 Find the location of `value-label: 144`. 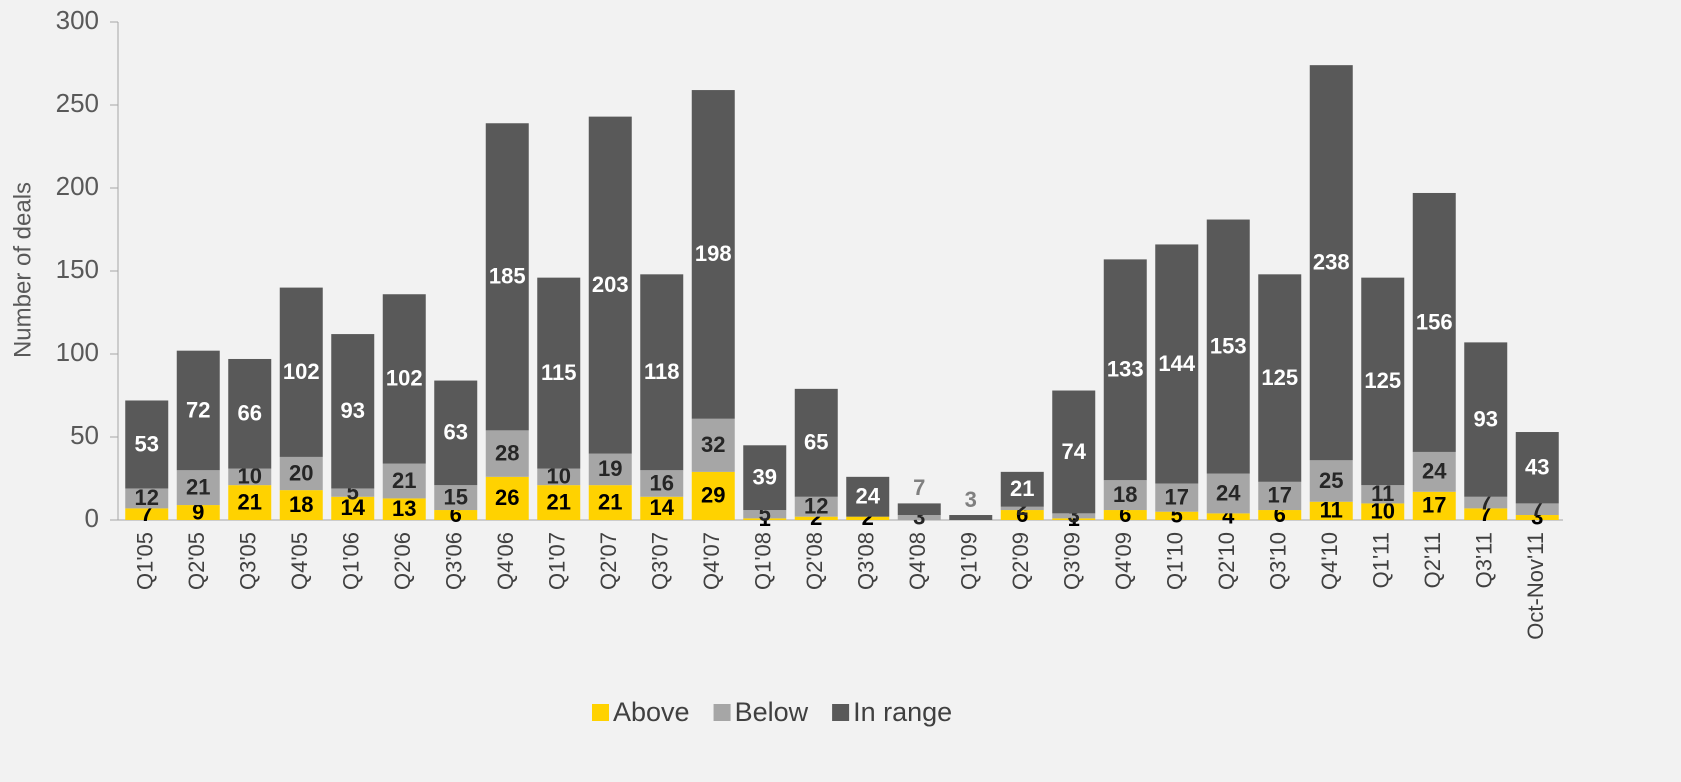

value-label: 144 is located at coordinates (1176, 363).